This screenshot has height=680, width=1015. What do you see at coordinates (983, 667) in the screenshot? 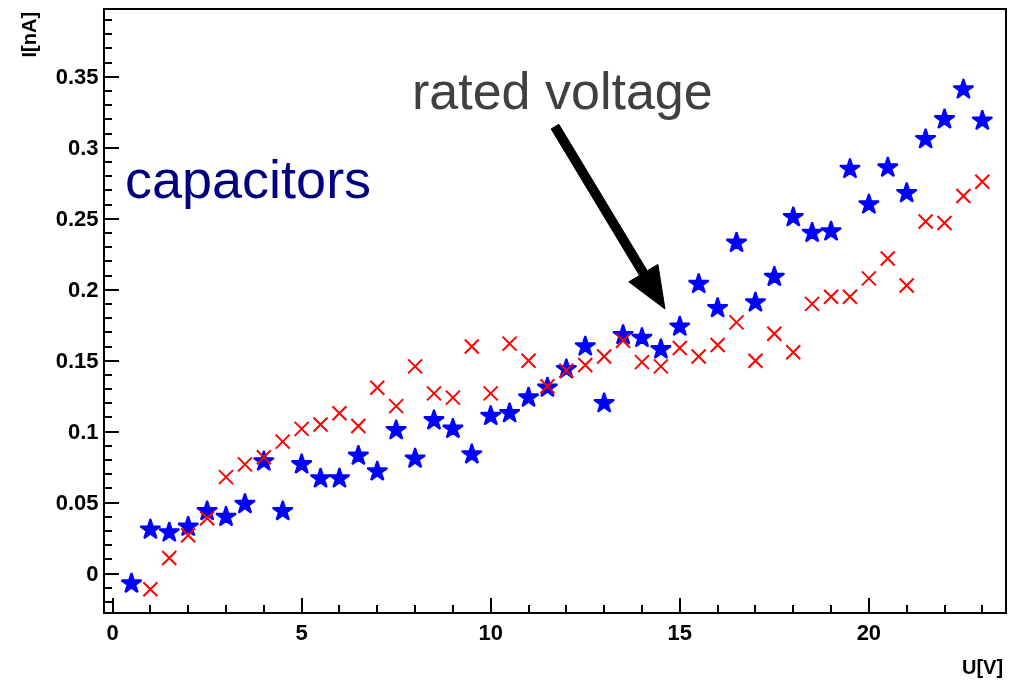
I see `x-axis-title: U[V]` at bounding box center [983, 667].